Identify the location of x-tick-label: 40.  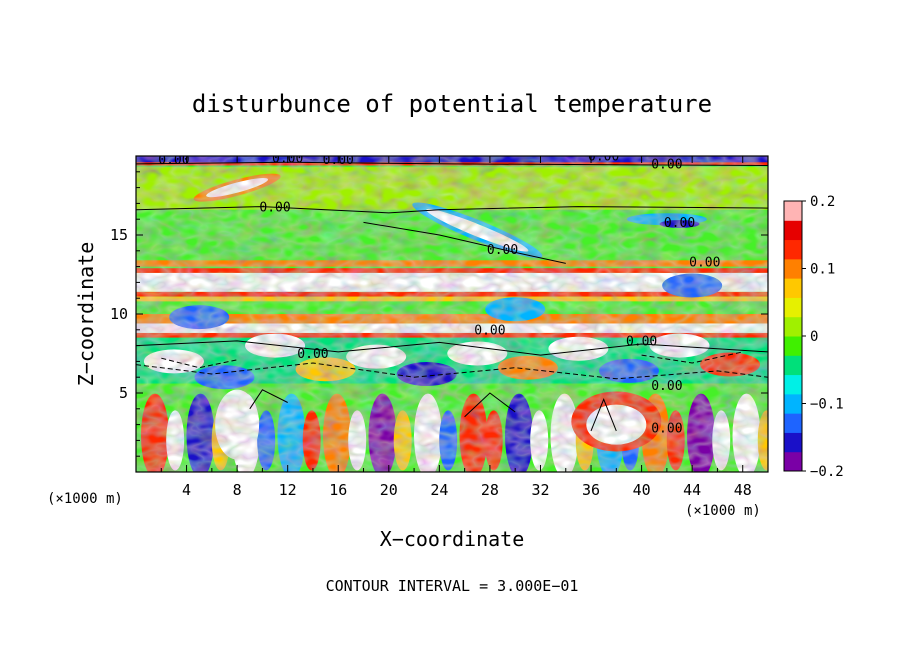
(642, 490).